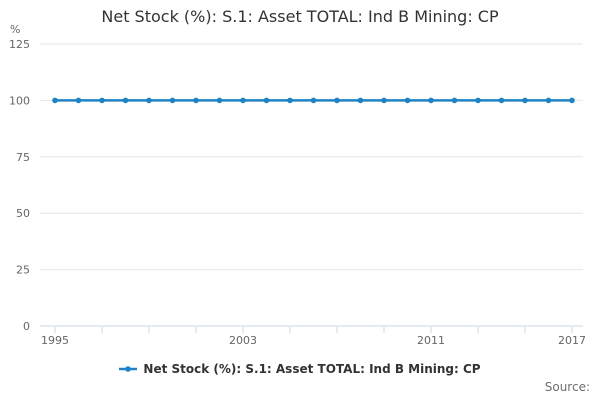 The height and width of the screenshot is (400, 600). Describe the element at coordinates (572, 340) in the screenshot. I see `x-axis-tick-label: 2017` at that location.